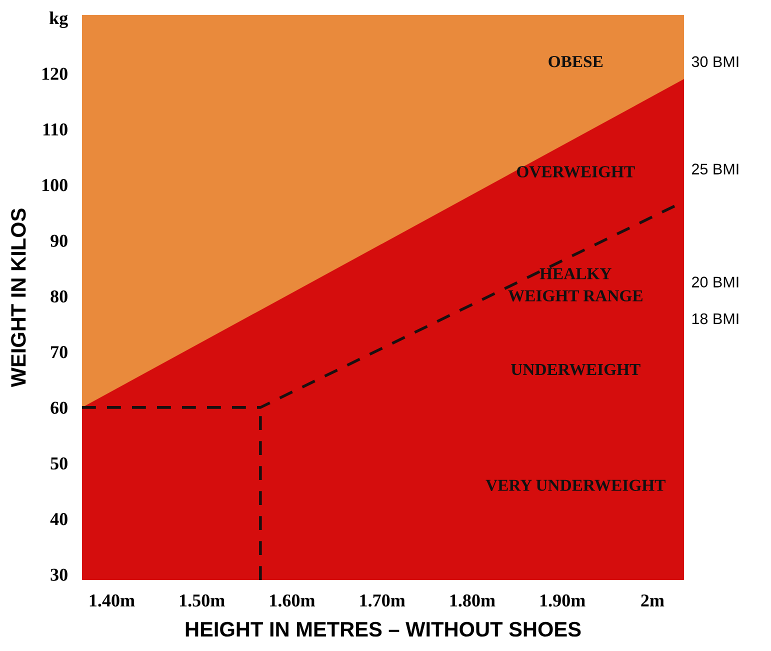 The width and height of the screenshot is (771, 651). Describe the element at coordinates (715, 62) in the screenshot. I see `text: 30 BMI` at that location.